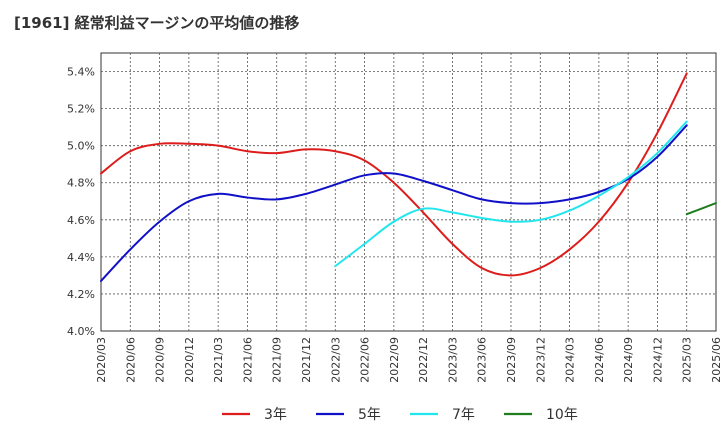 This screenshot has height=440, width=720. What do you see at coordinates (369, 415) in the screenshot?
I see `legend-label-2: 5年` at bounding box center [369, 415].